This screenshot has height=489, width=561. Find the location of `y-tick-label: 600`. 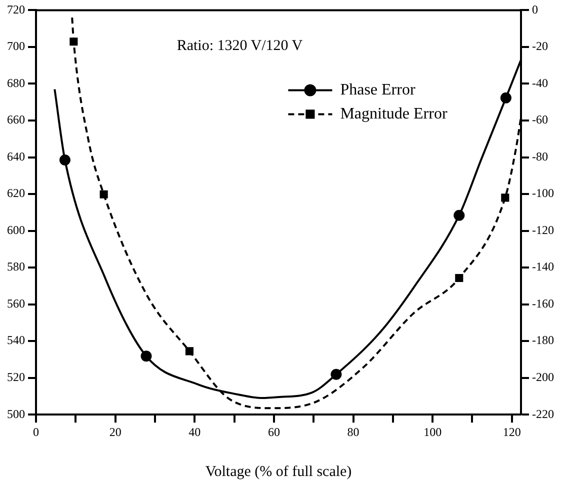

y-tick-label: 600 is located at coordinates (16, 229).